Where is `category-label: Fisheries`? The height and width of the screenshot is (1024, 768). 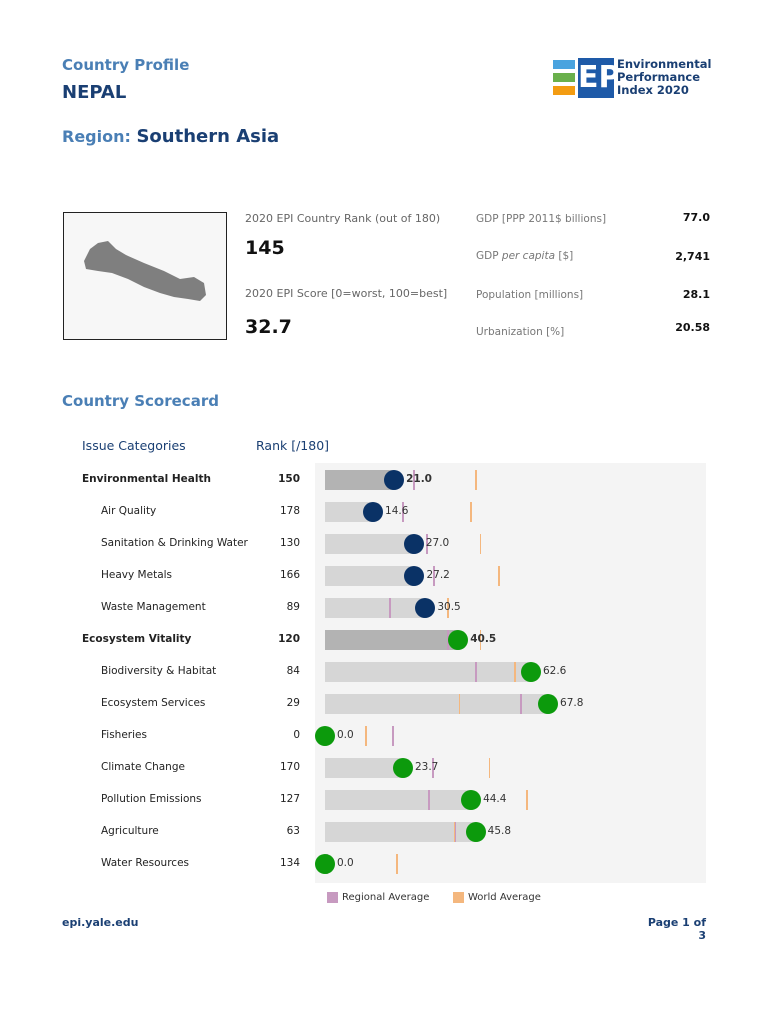 category-label: Fisheries is located at coordinates (124, 735).